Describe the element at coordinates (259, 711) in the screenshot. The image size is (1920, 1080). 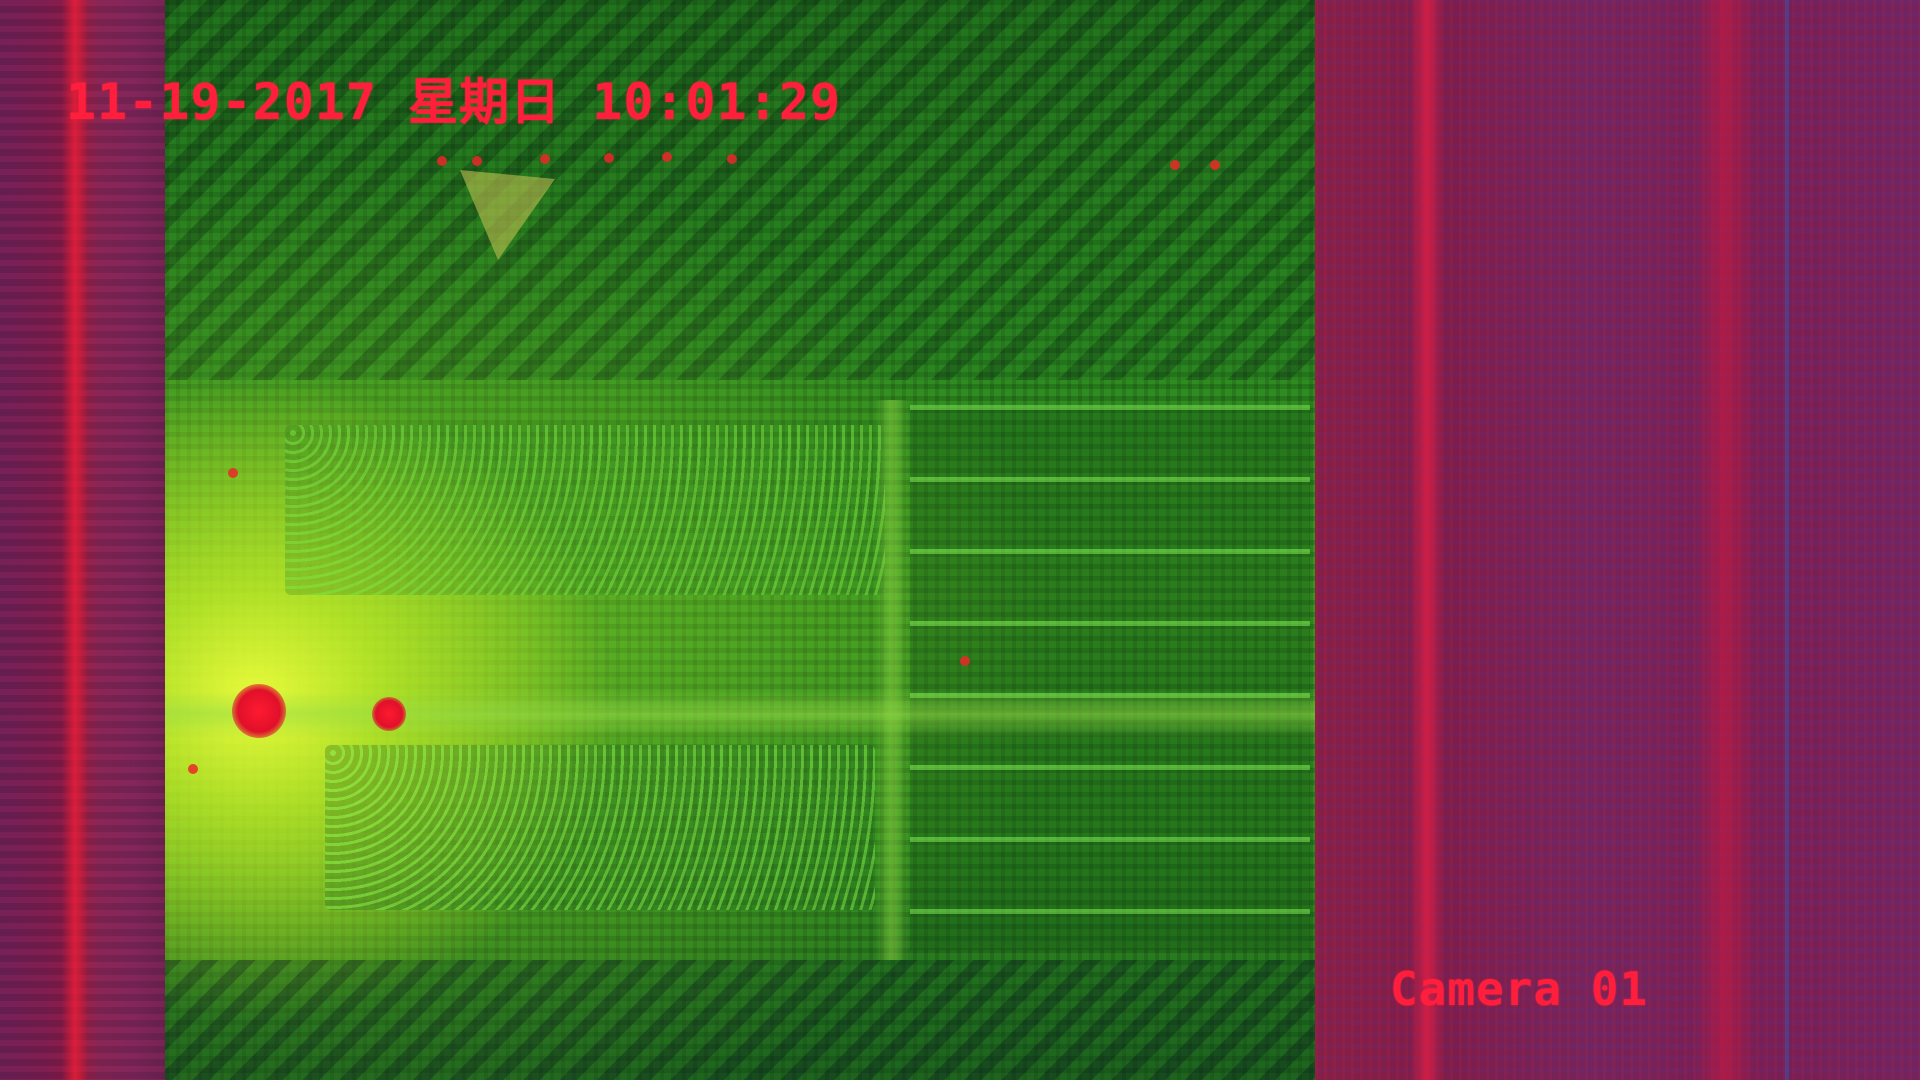
I see `heat-hotspot-large` at that location.